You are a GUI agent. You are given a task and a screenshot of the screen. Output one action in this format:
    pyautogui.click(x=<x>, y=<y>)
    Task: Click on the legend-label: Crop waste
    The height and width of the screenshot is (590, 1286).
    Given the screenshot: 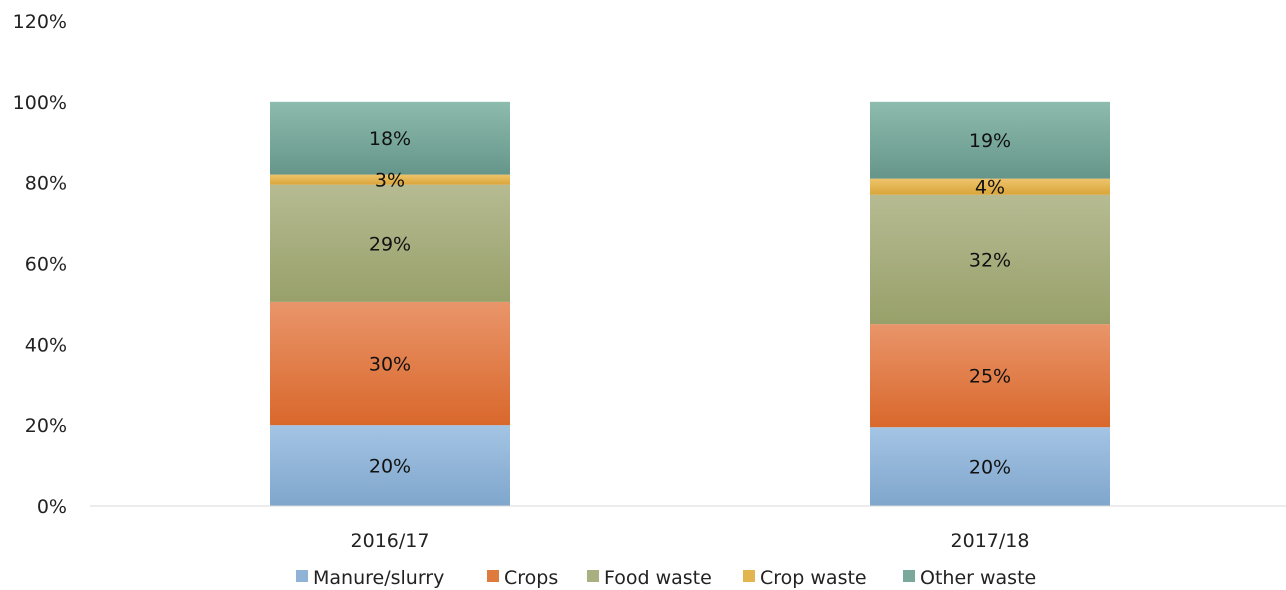 What is the action you would take?
    pyautogui.click(x=813, y=578)
    